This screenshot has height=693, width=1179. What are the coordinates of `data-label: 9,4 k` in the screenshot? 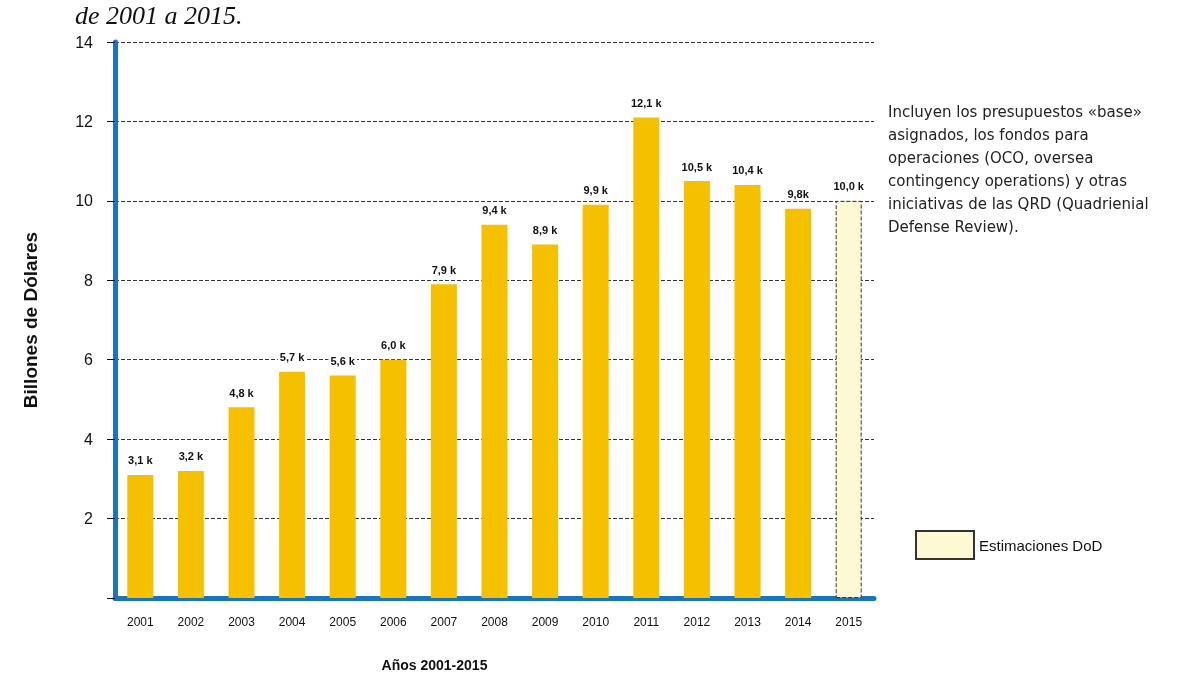 It's located at (495, 210).